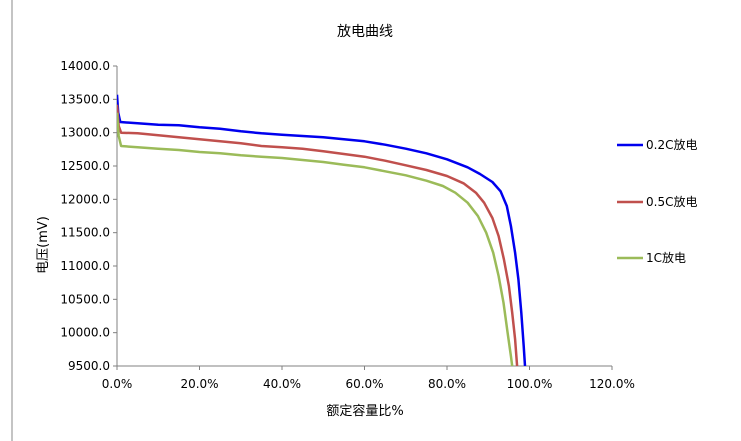 The image size is (741, 441). I want to click on legend: 0.2C放电 0.5C放电 1C放电, so click(657, 201).